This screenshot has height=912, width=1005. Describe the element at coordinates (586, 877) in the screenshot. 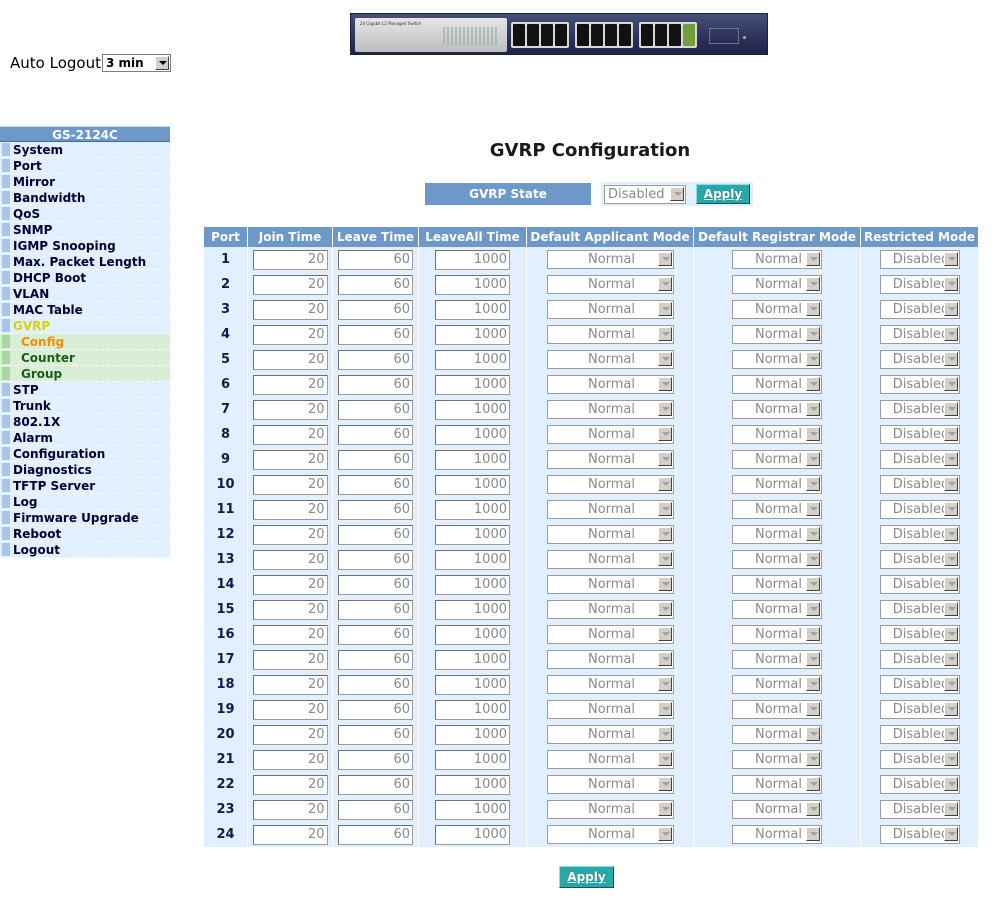

I see `apply-button: Apply` at that location.